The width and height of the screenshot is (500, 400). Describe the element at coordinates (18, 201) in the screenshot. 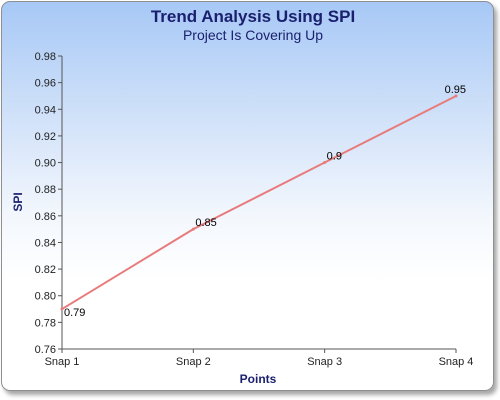

I see `y-axis-title: SPI` at that location.